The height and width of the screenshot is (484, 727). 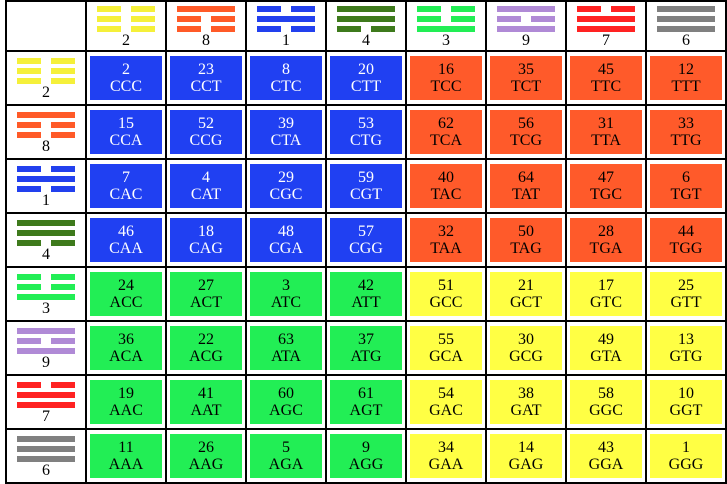 I want to click on codon-box: 61 AGT, so click(x=366, y=402).